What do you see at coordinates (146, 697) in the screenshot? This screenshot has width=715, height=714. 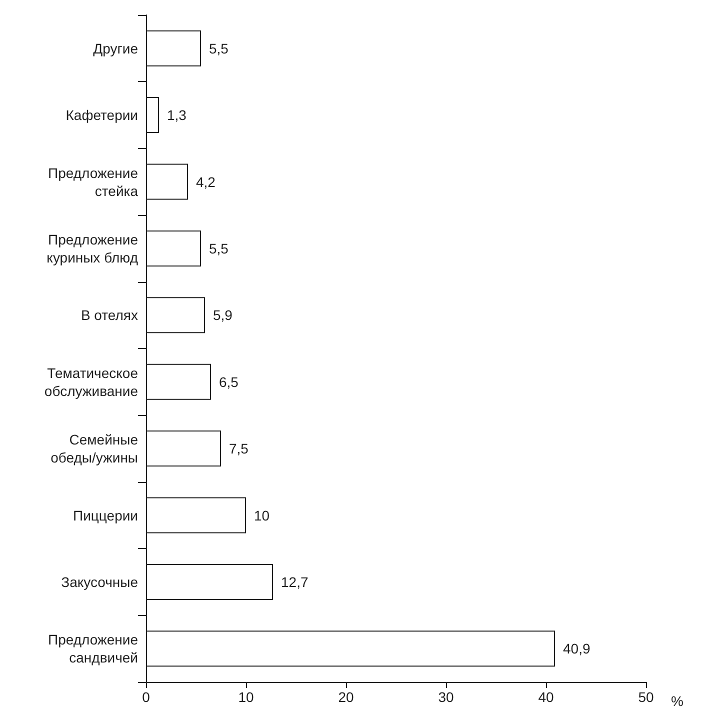 I see `x-tick-label: 0` at bounding box center [146, 697].